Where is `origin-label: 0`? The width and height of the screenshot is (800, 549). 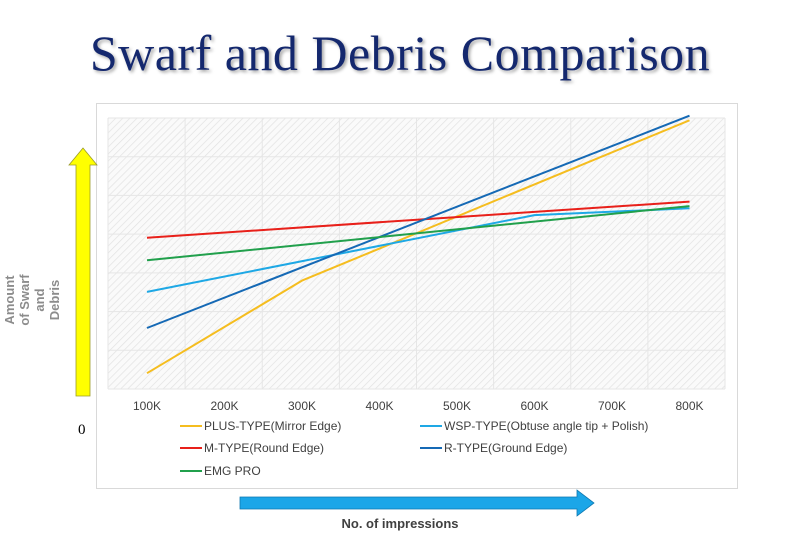
origin-label: 0 is located at coordinates (82, 430).